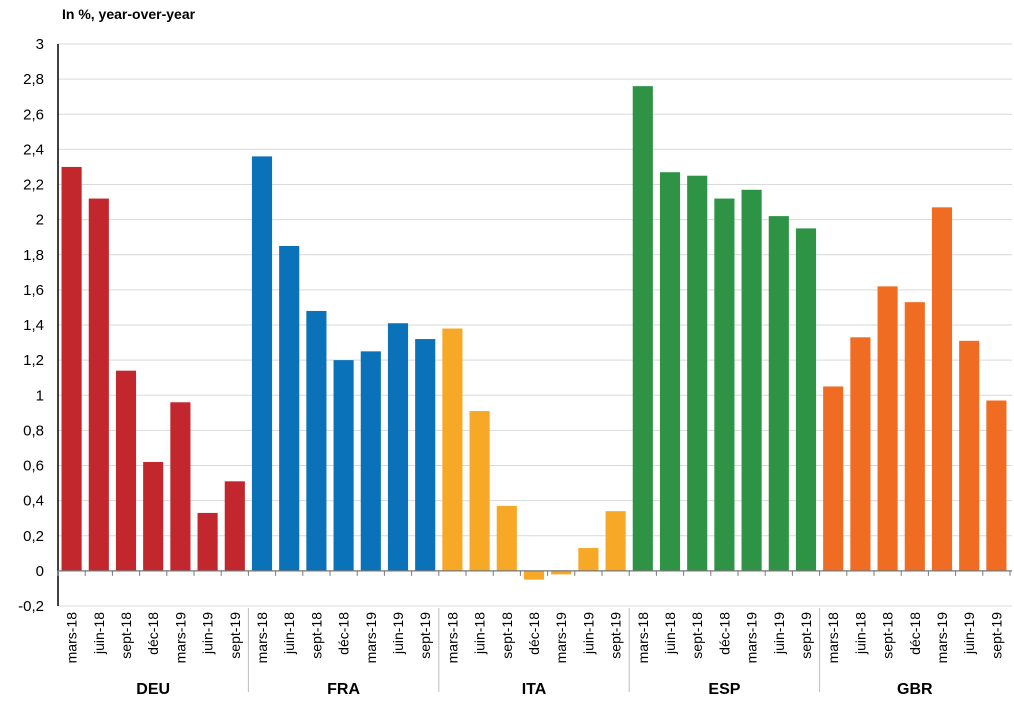  I want to click on y-tick-label: 0,6, so click(33, 466).